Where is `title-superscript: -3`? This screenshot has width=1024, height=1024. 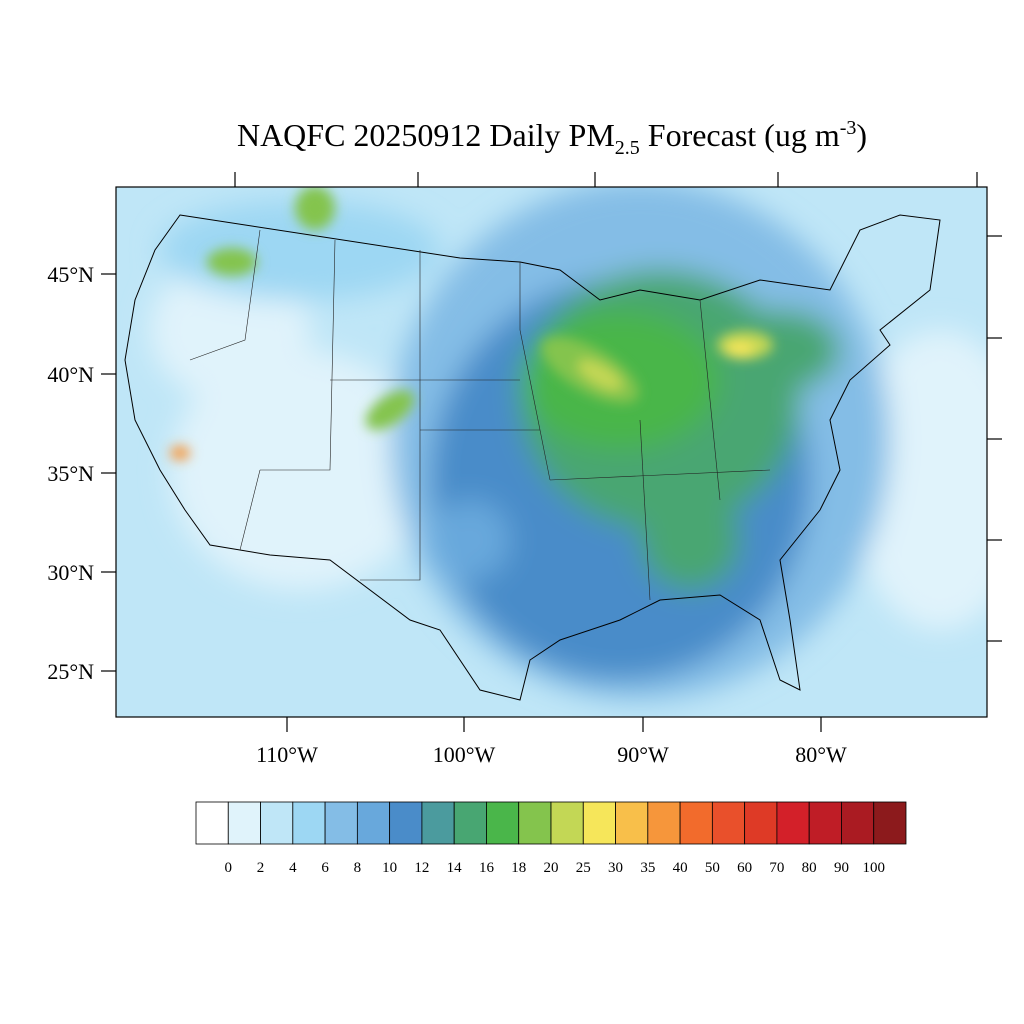 title-superscript: -3 is located at coordinates (848, 128).